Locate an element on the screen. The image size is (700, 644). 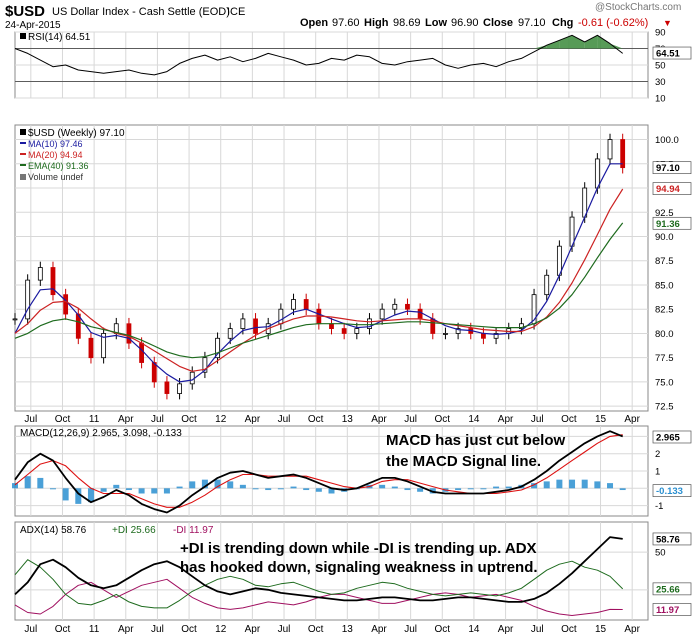
chart-date: 24-Apr-2015 is located at coordinates (33, 25).